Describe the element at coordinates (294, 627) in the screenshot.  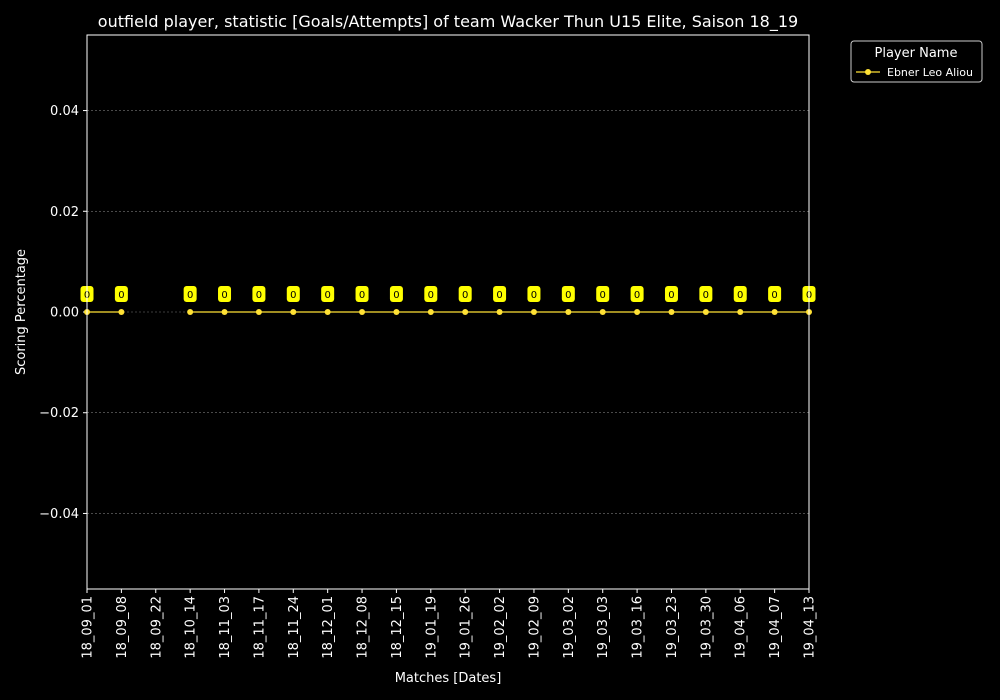
I see `x-tick-label: 18_11_24` at that location.